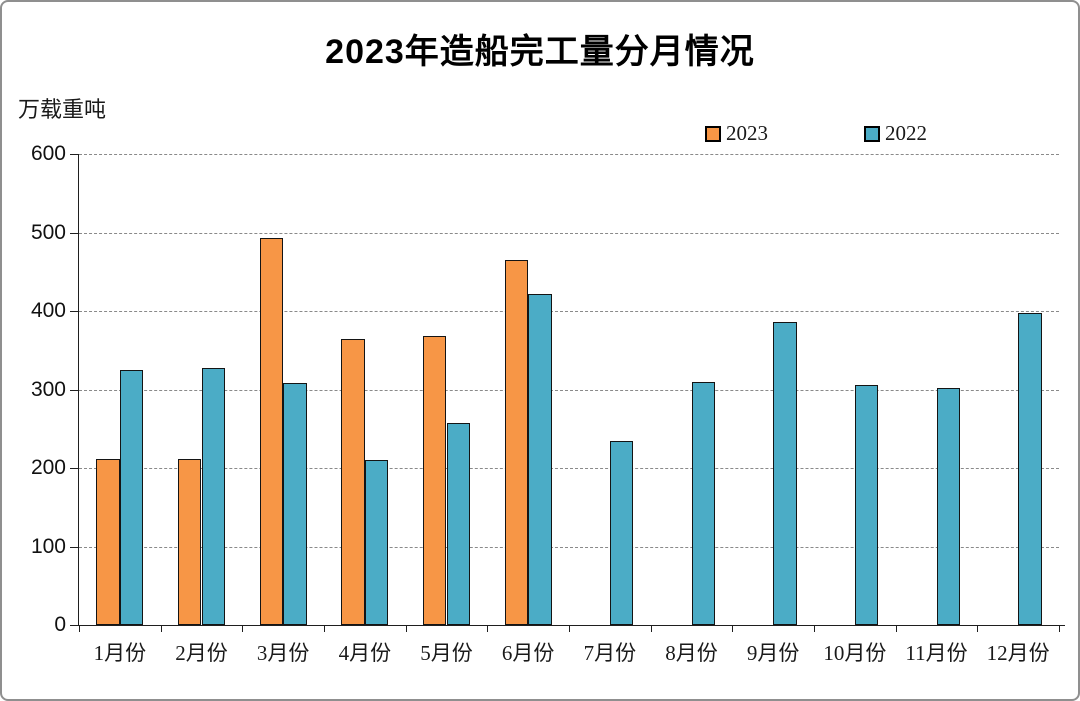 The height and width of the screenshot is (701, 1080). I want to click on legend-label-2022: 2022, so click(906, 133).